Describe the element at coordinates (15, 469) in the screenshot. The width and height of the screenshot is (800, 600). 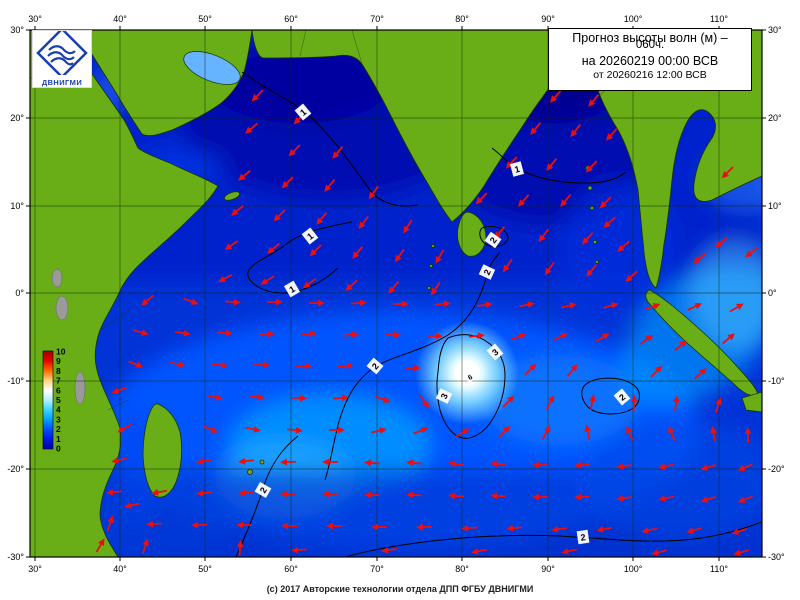
I see `lat-tick-label: -20°` at that location.